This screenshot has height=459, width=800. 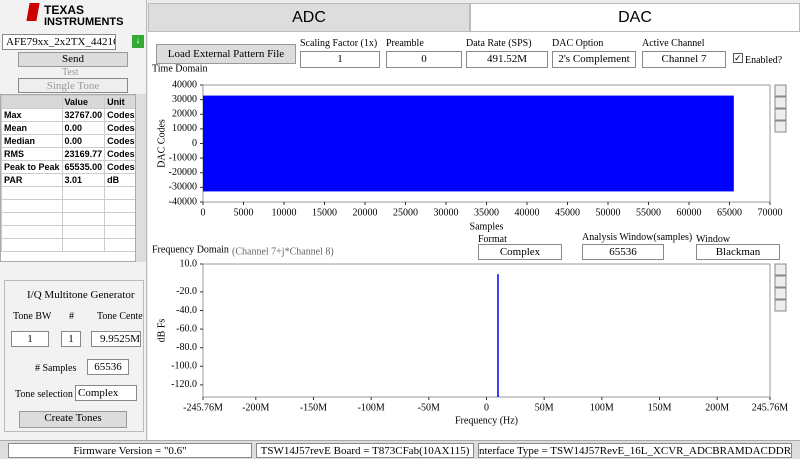 I want to click on test-label: Test, so click(x=70, y=72).